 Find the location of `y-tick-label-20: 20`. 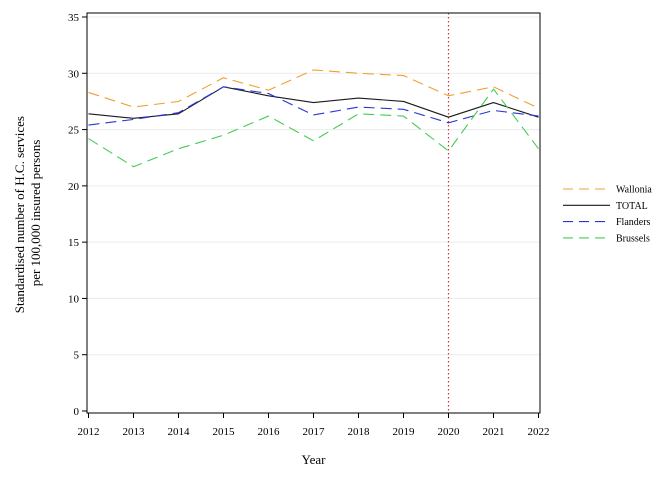

y-tick-label-20: 20 is located at coordinates (74, 187).